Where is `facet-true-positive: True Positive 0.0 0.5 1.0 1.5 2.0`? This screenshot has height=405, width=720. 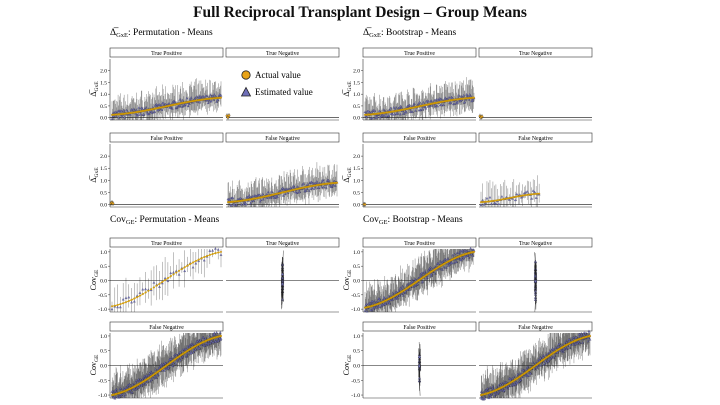 facet-true-positive: True Positive 0.0 0.5 1.0 1.5 2.0 is located at coordinates (162, 84).